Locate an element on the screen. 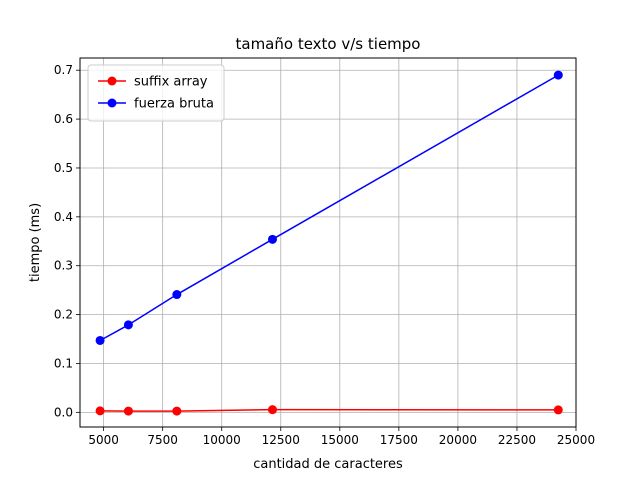 This screenshot has height=484, width=640. legend-box is located at coordinates (156, 93).